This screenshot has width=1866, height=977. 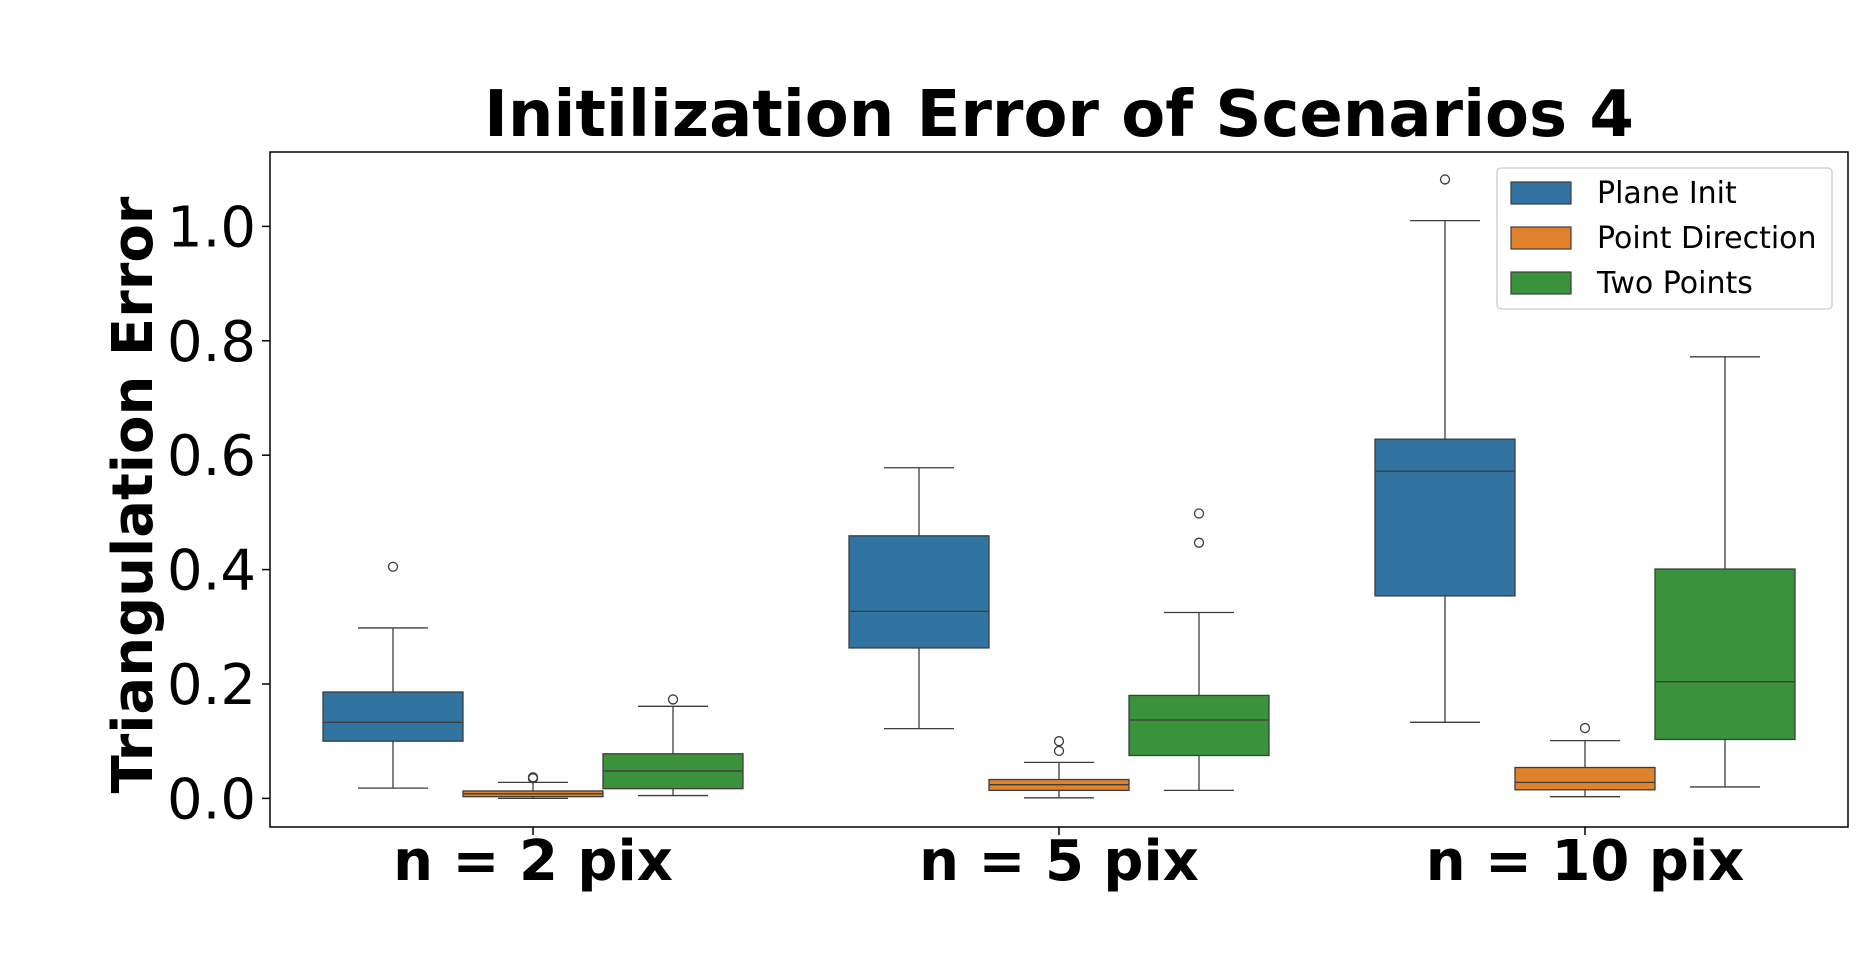 What do you see at coordinates (133, 494) in the screenshot?
I see `y-axis-label: Triangulation Error` at bounding box center [133, 494].